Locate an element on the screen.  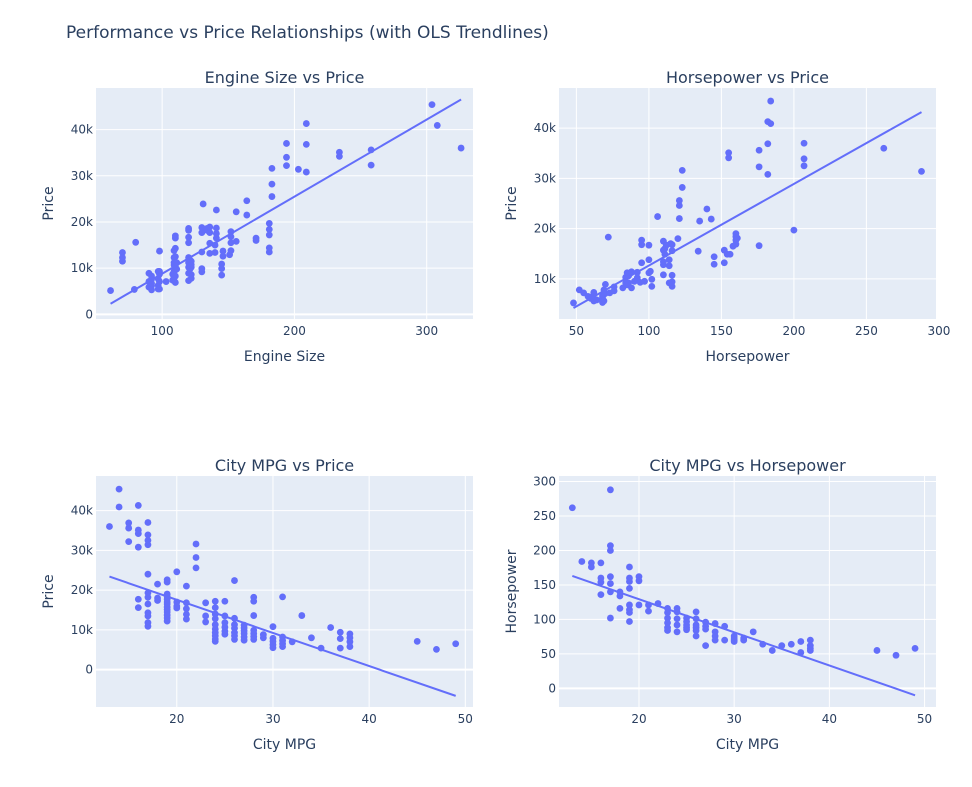
x-axis-label: Horsepower is located at coordinates (747, 357).